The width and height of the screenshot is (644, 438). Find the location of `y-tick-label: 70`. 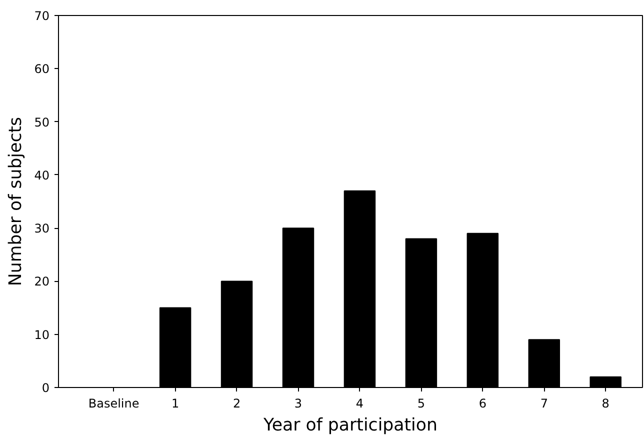

y-tick-label: 70 is located at coordinates (42, 16).